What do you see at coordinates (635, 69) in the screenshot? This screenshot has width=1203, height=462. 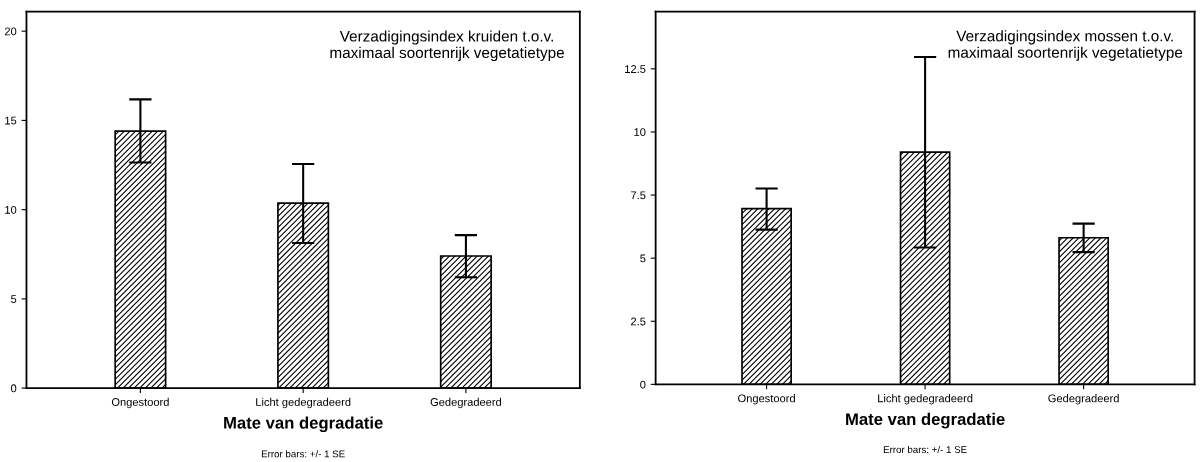 I see `y-tick-label: 12.5` at bounding box center [635, 69].